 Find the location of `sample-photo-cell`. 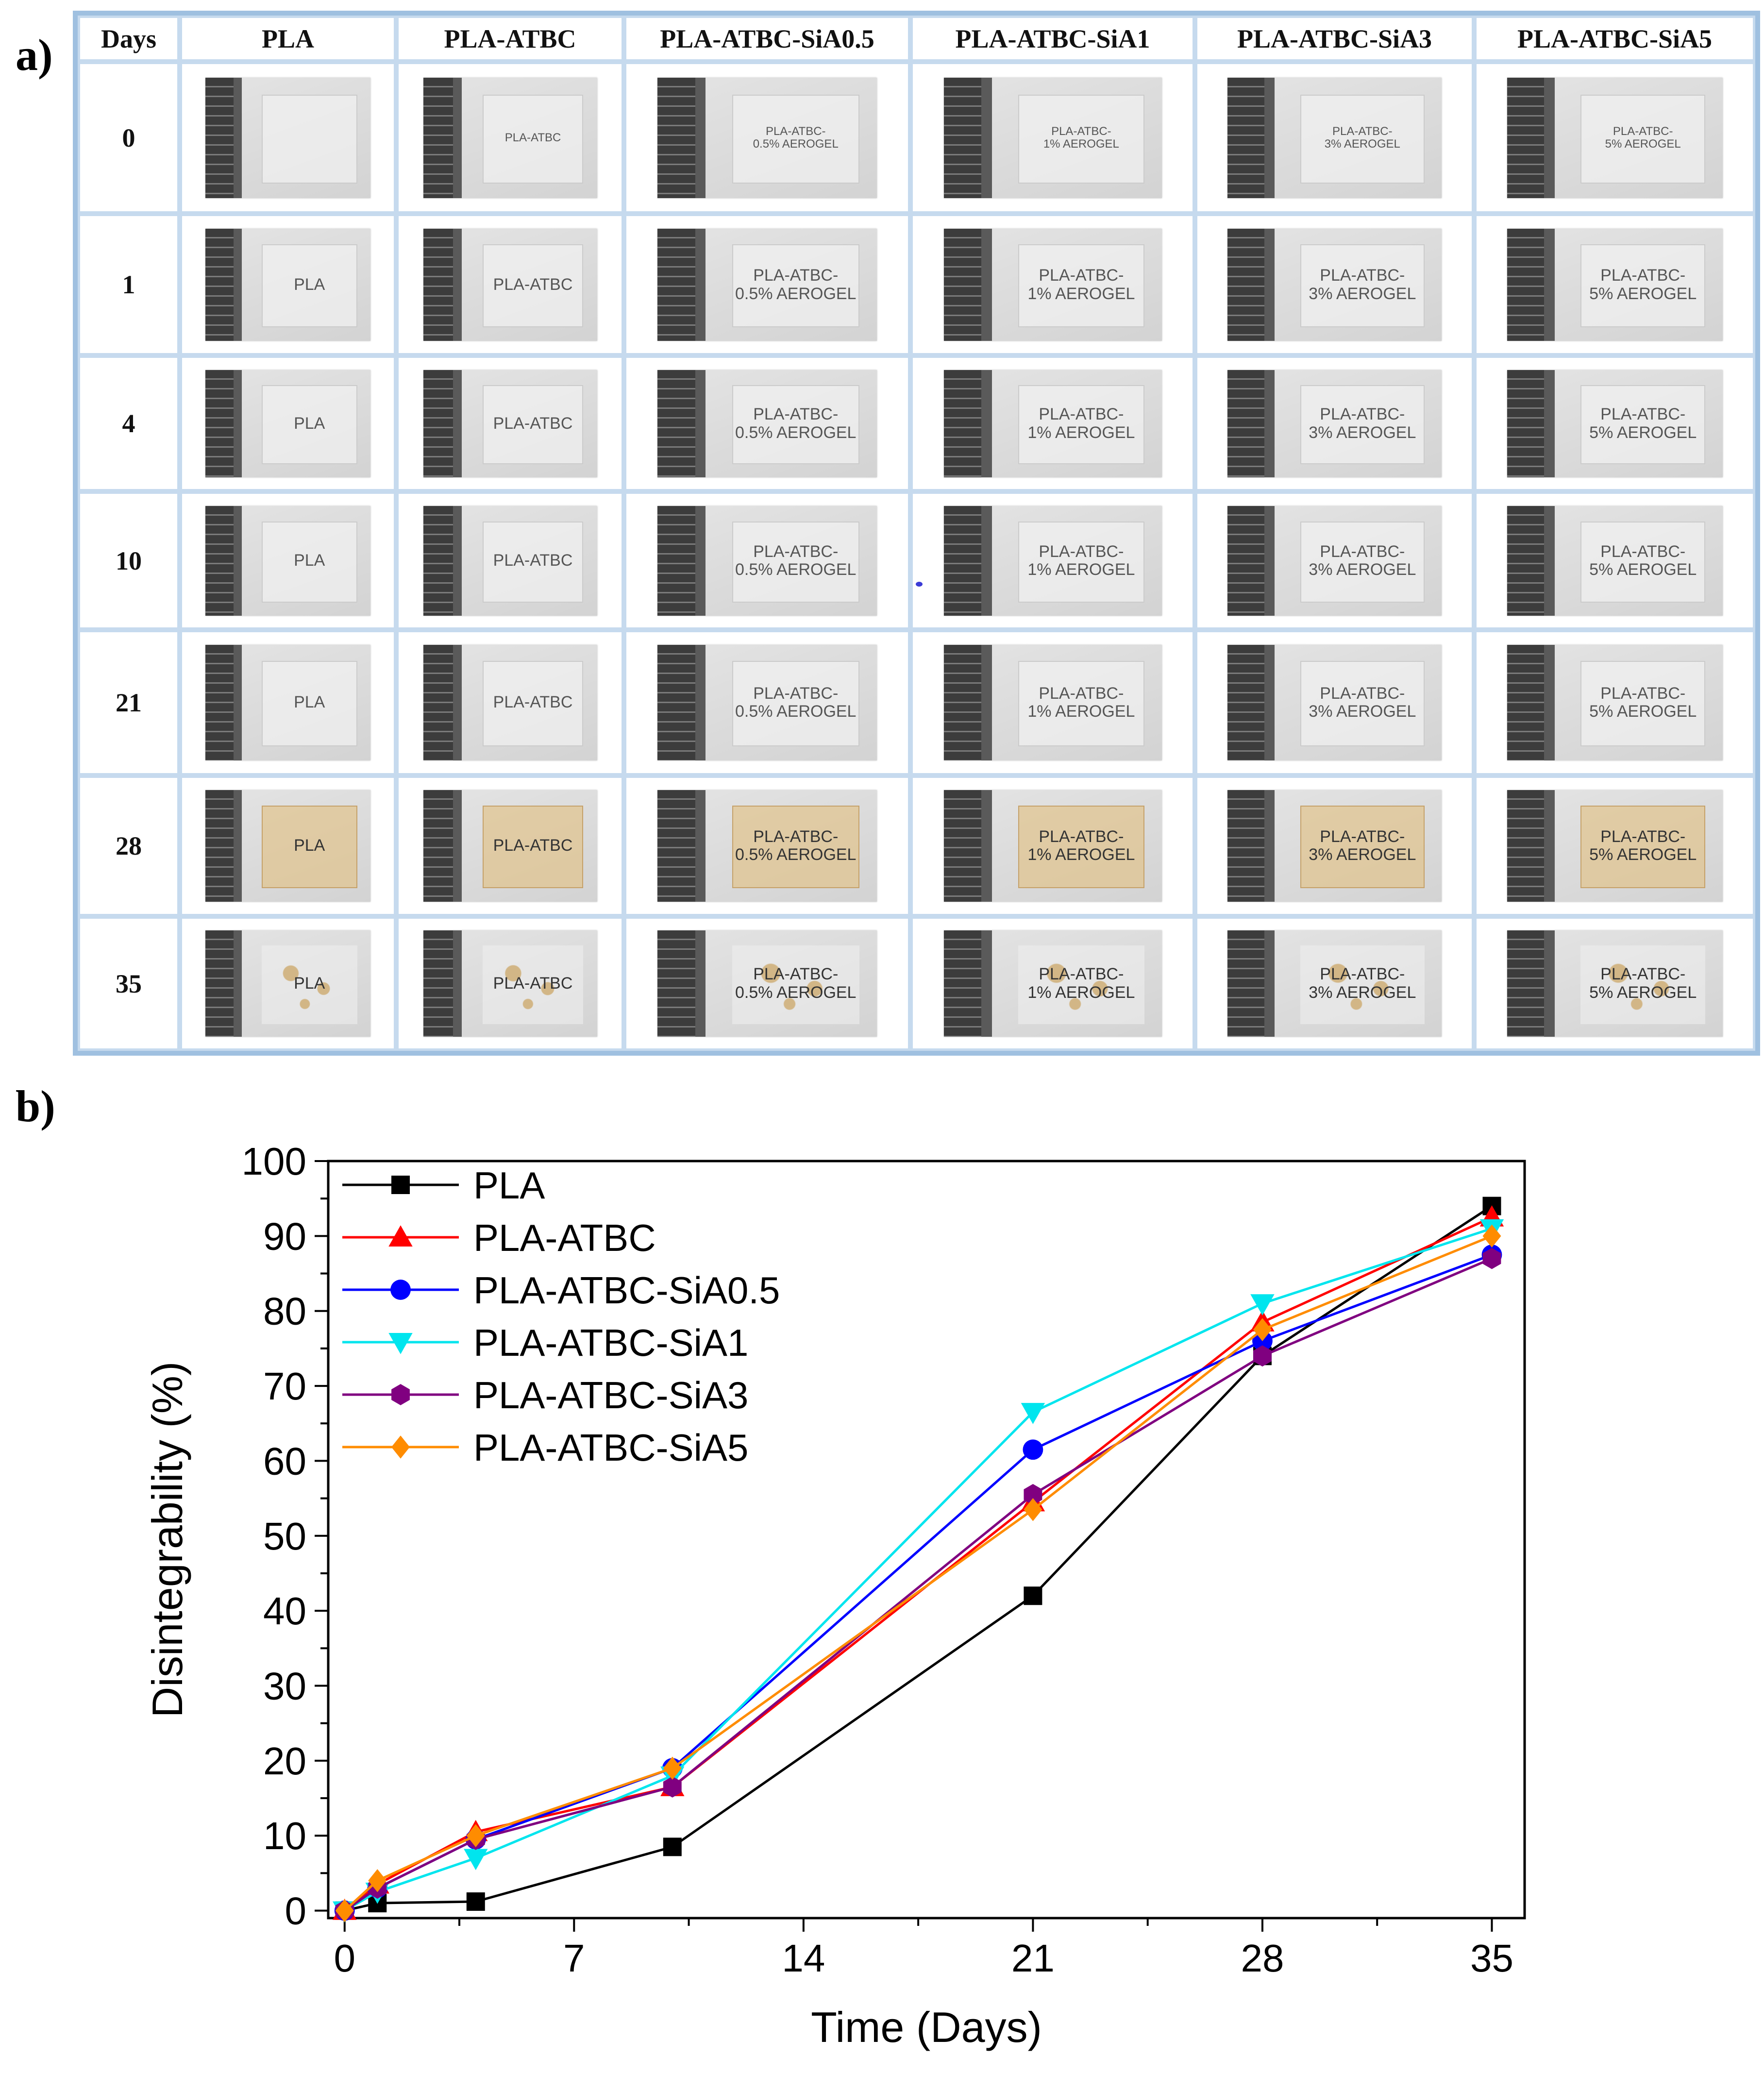

sample-photo-cell is located at coordinates (288, 137).